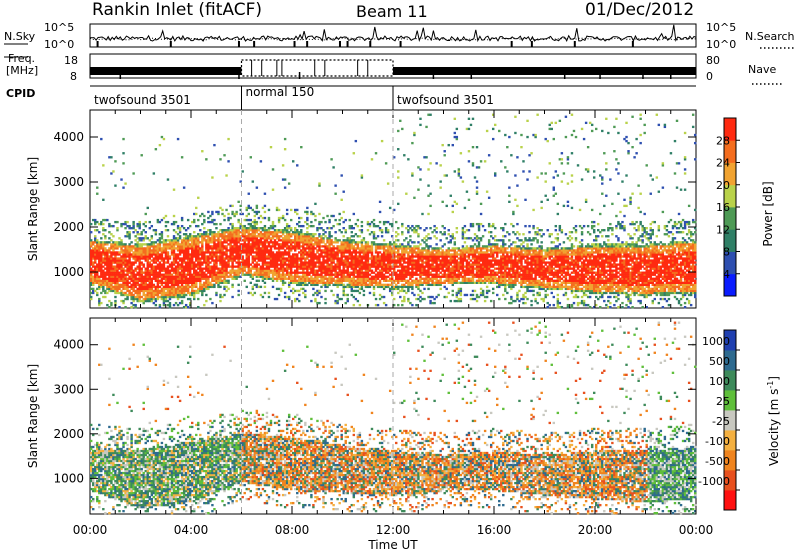 The image size is (800, 558). Describe the element at coordinates (20, 36) in the screenshot. I see `nsky-label: N.Sky` at that location.